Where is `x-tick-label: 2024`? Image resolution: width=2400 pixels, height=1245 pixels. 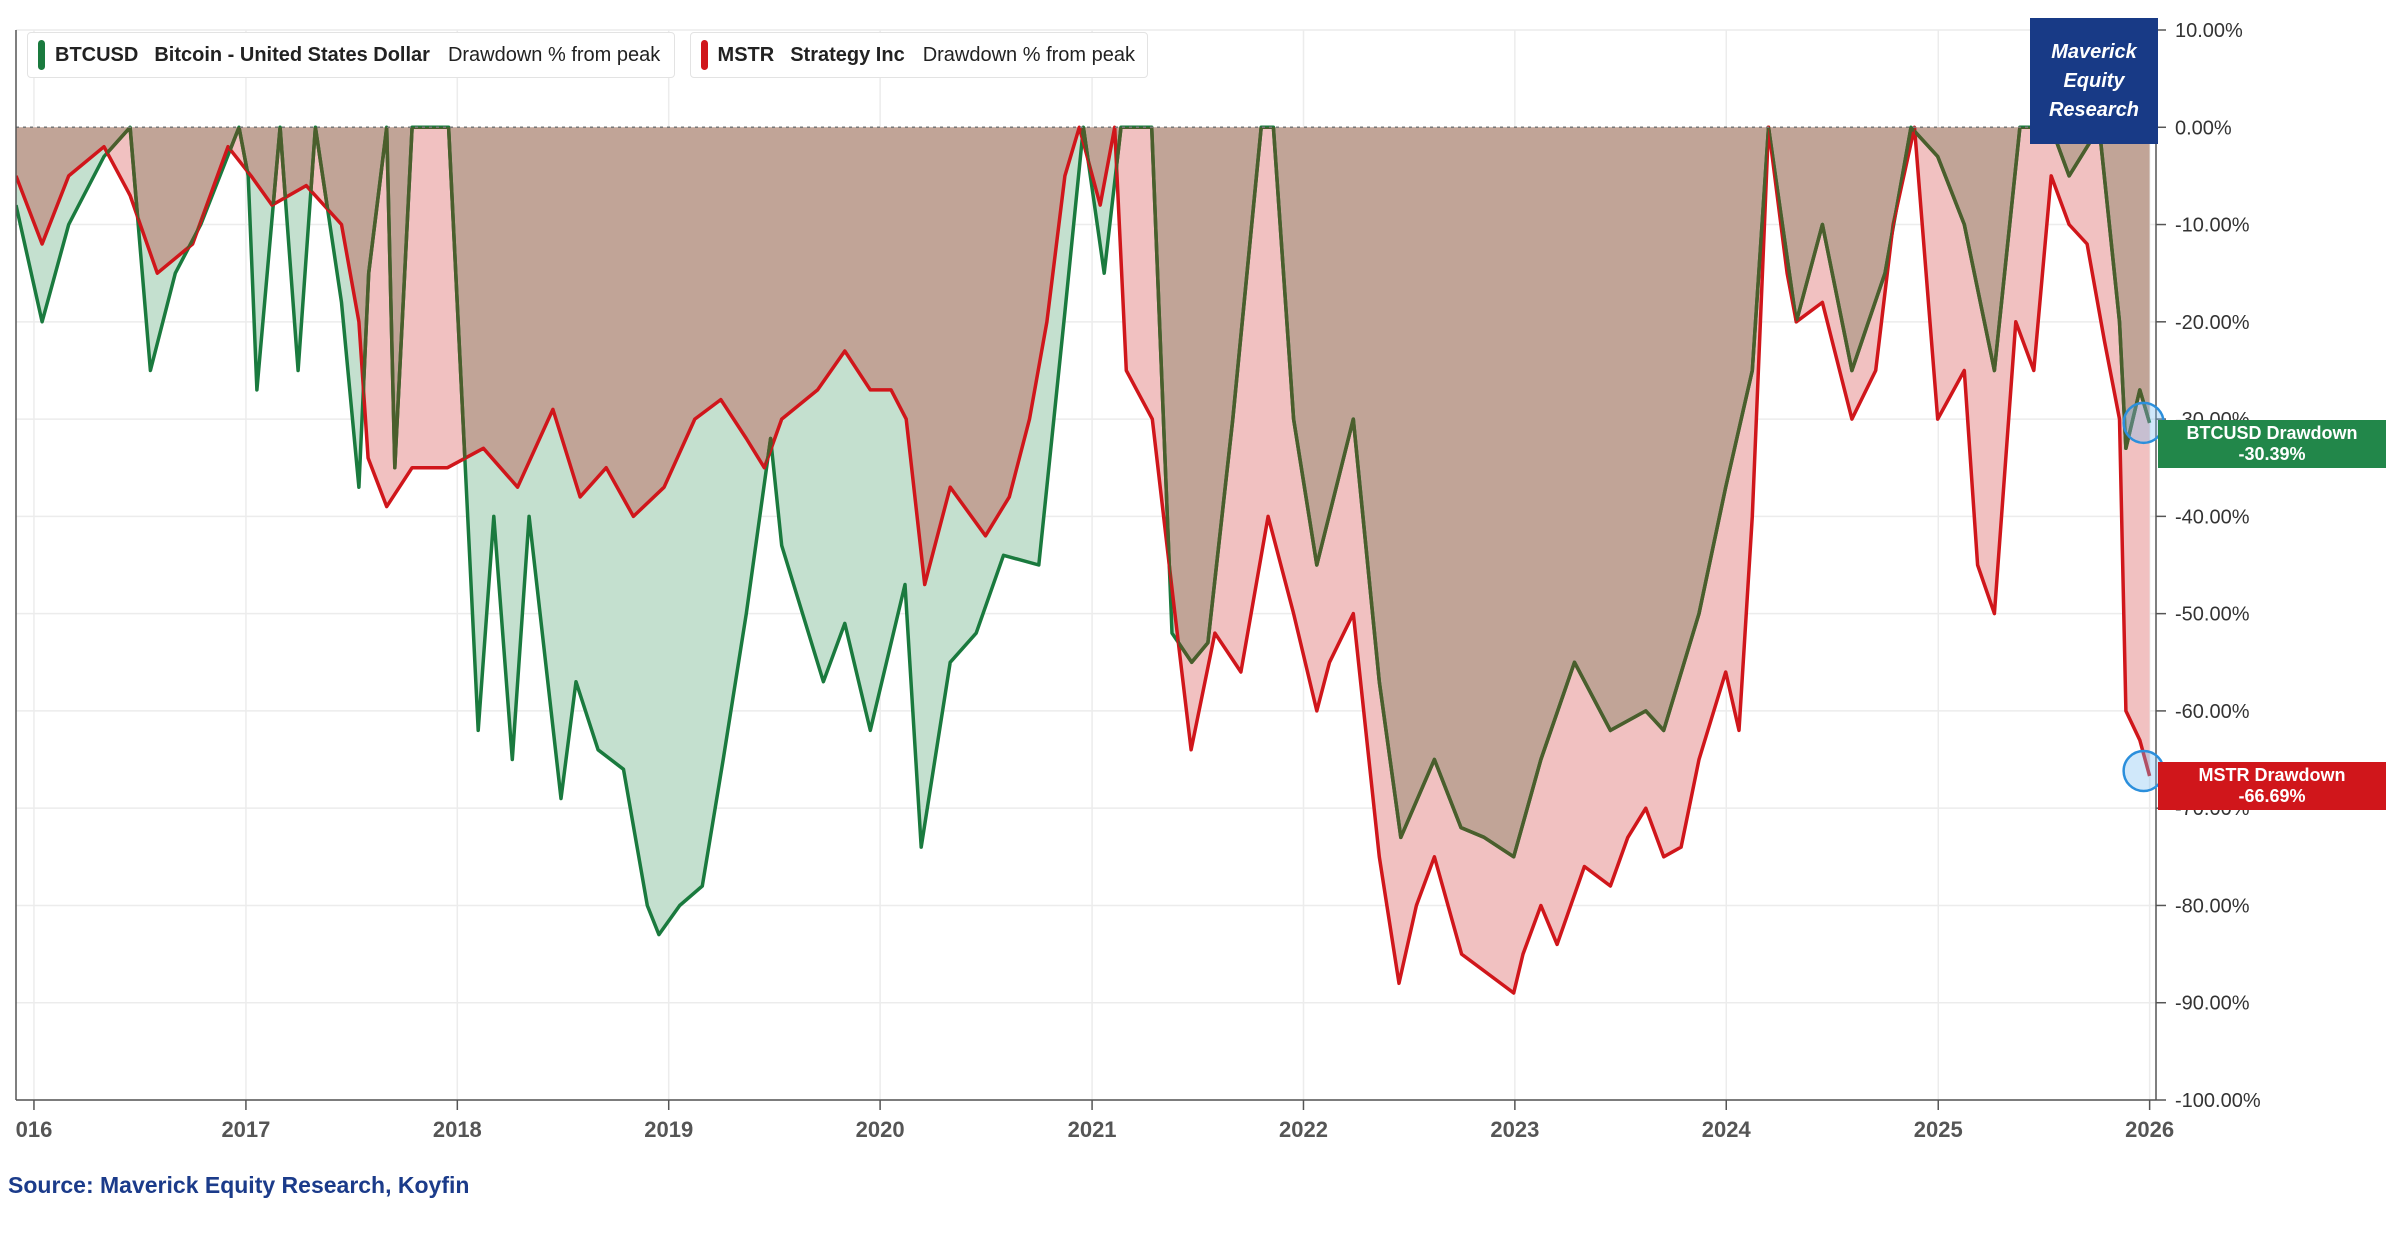 x-tick-label: 2024 is located at coordinates (1727, 1129).